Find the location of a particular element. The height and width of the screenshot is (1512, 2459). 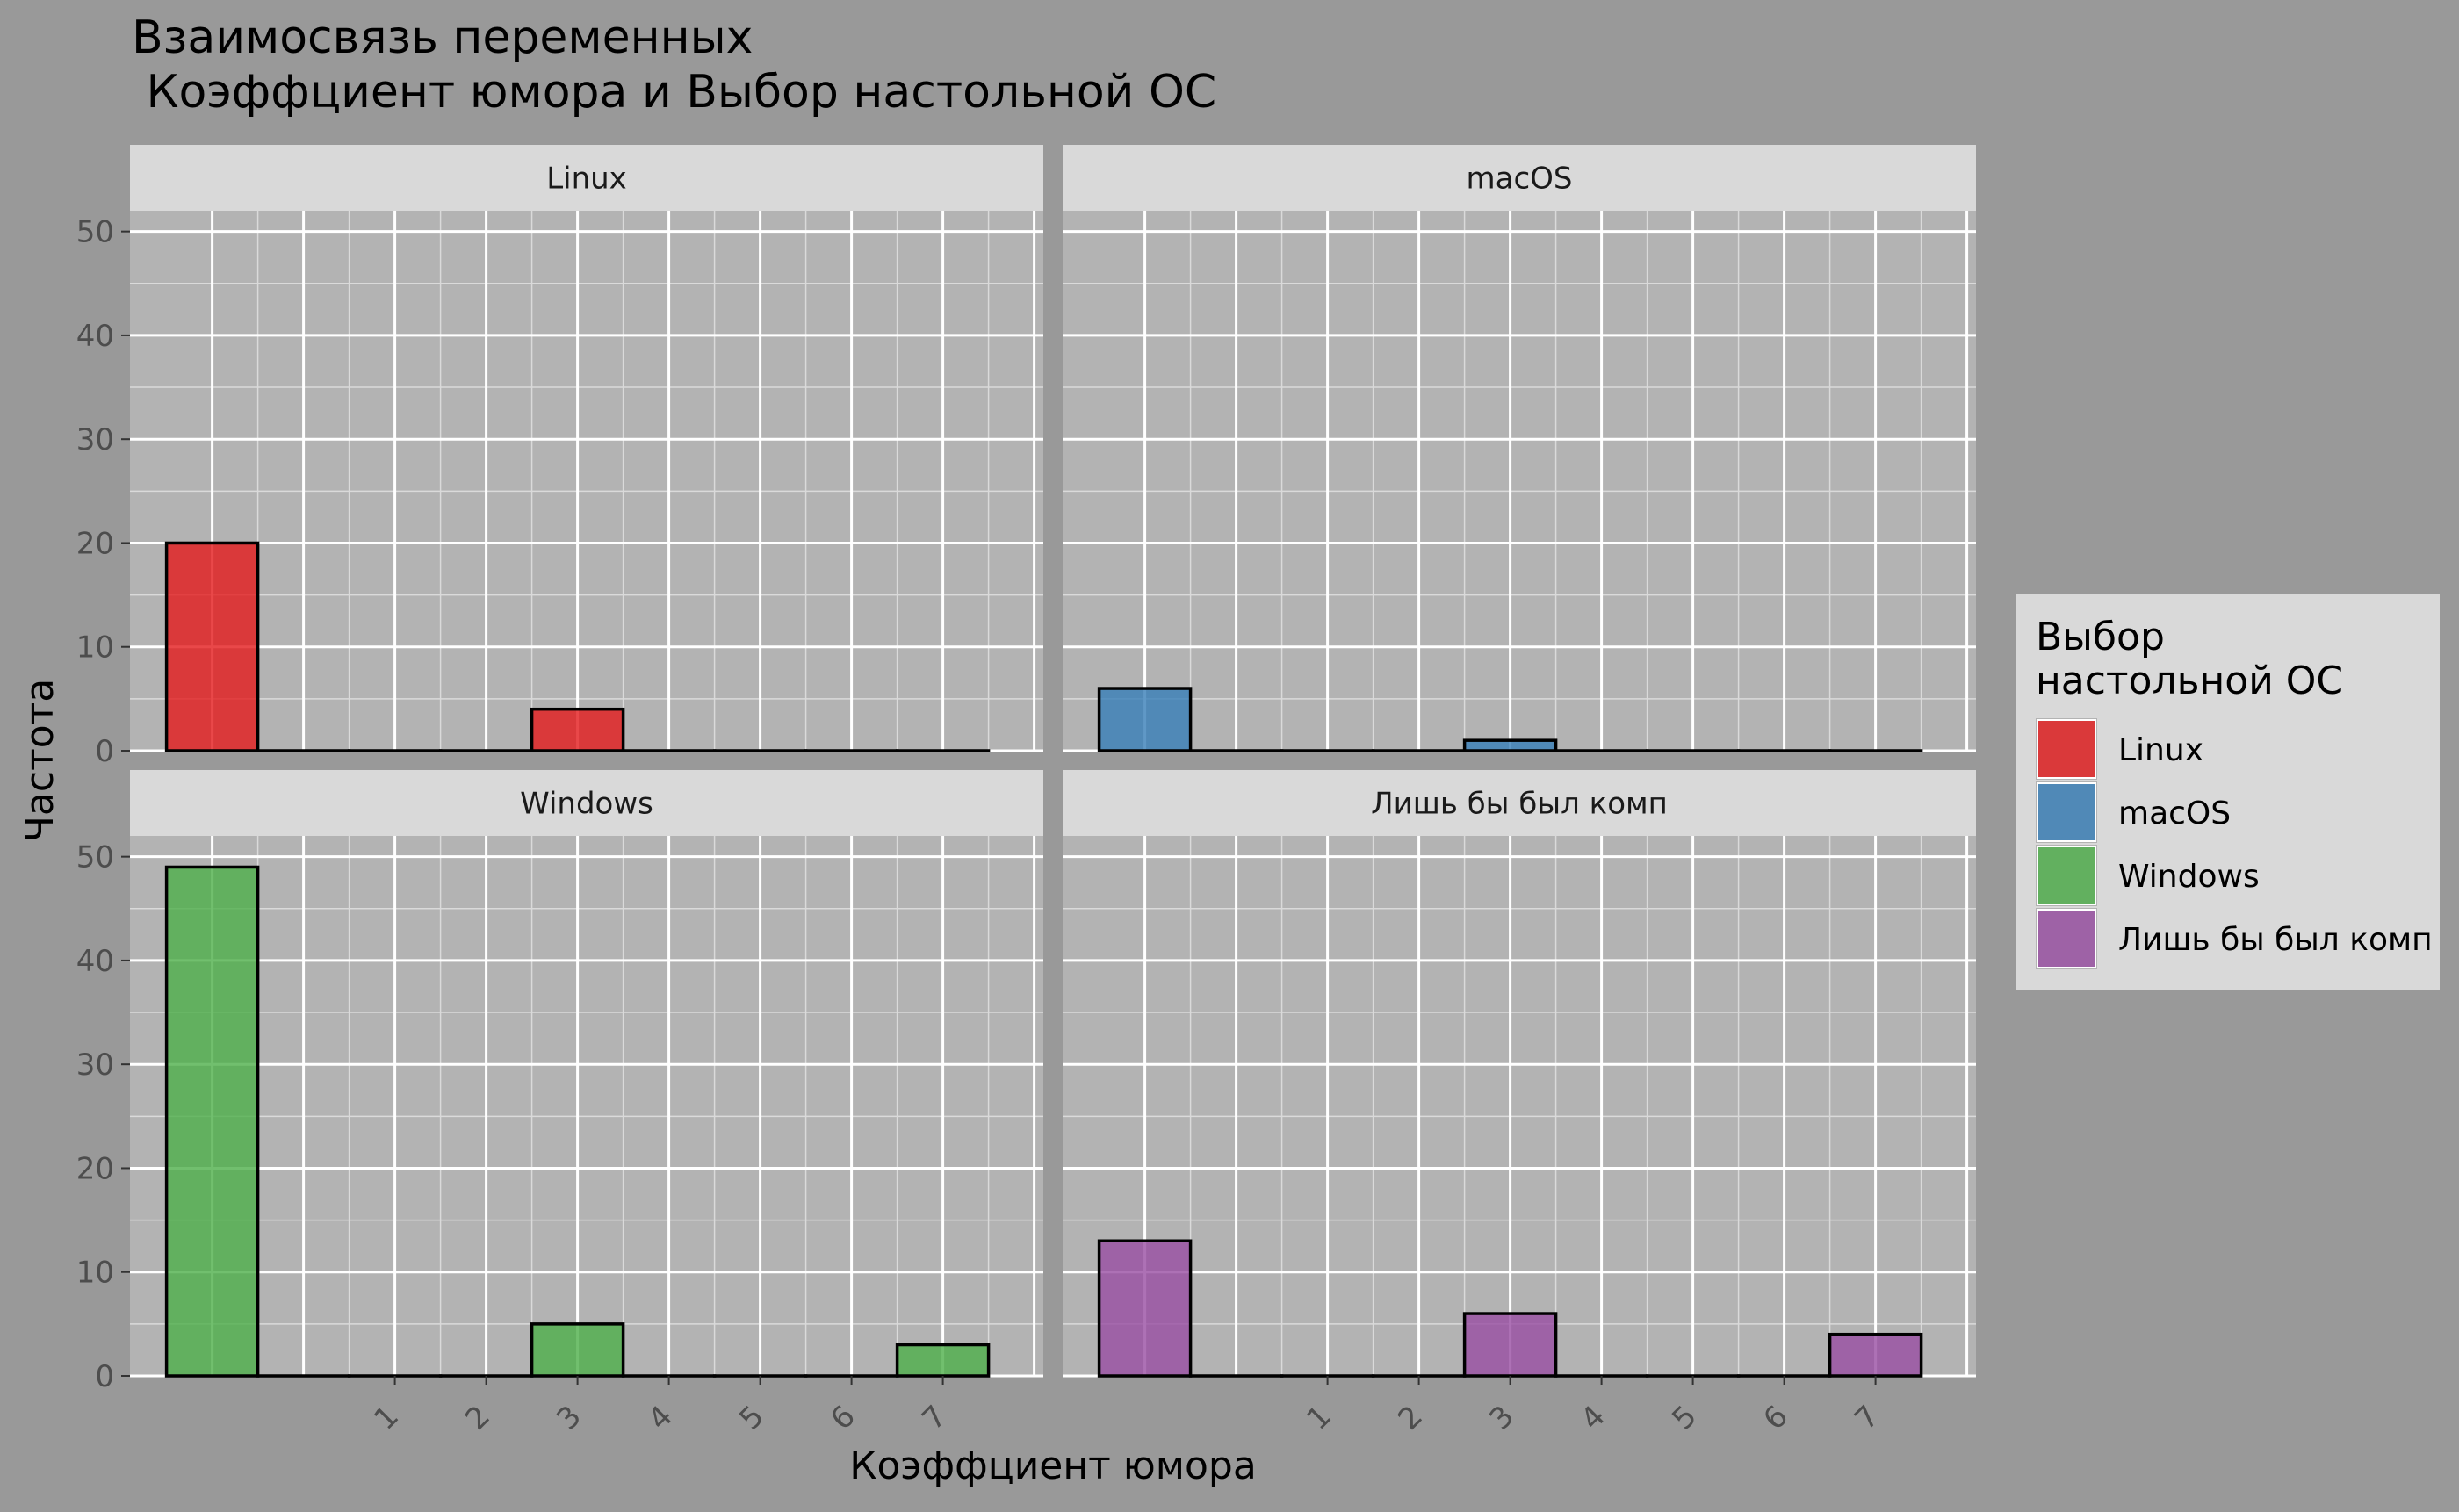

legend-label: Linux is located at coordinates (2160, 750).